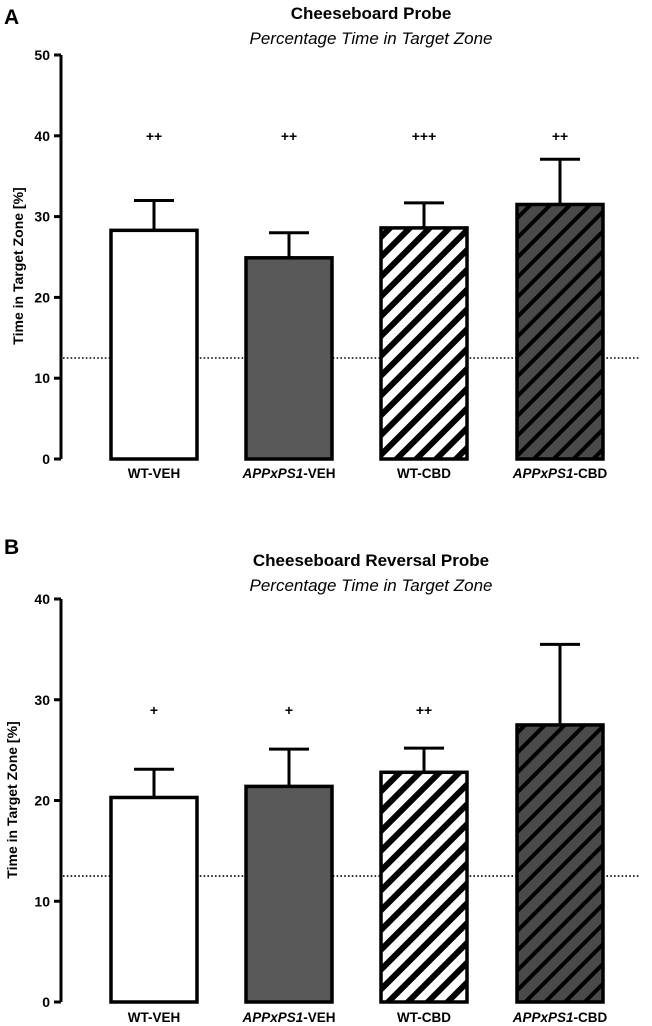 The width and height of the screenshot is (652, 1026). Describe the element at coordinates (42, 901) in the screenshot. I see `panel-b-y-tick-label: 10` at that location.